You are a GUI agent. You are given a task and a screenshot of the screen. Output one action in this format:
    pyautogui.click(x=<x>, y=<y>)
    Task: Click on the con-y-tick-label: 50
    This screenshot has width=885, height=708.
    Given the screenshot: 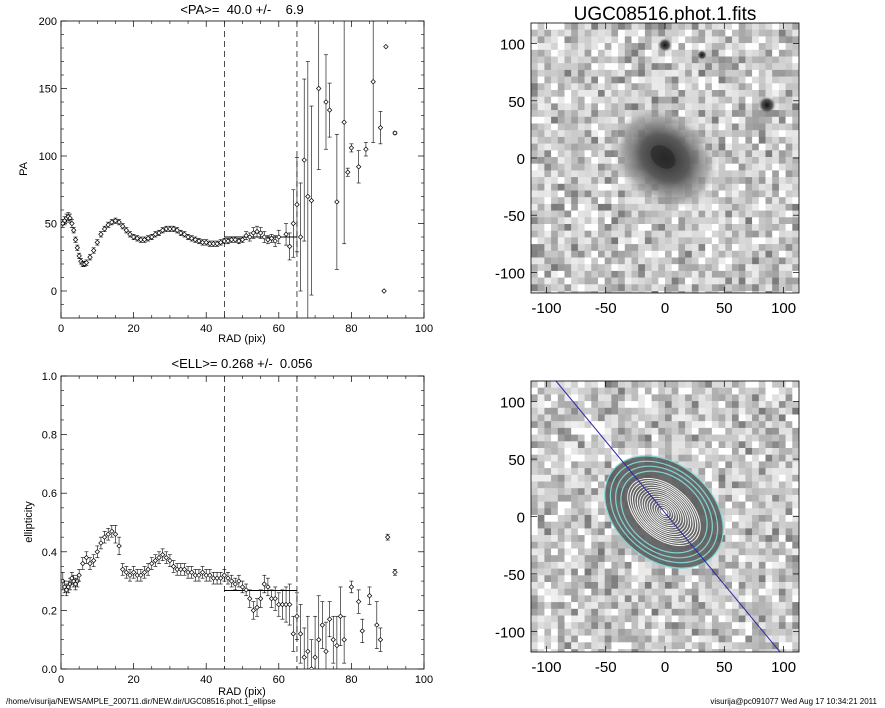 What is the action you would take?
    pyautogui.click(x=516, y=460)
    